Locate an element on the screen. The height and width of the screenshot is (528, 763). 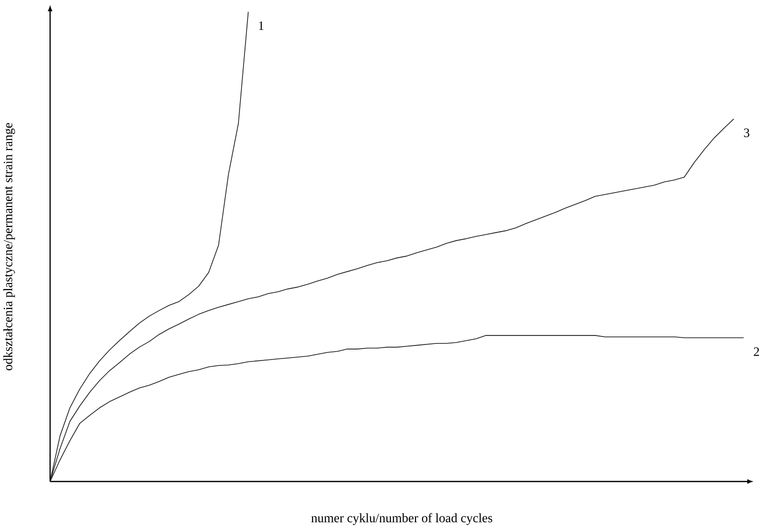
series-label: 1 is located at coordinates (261, 25).